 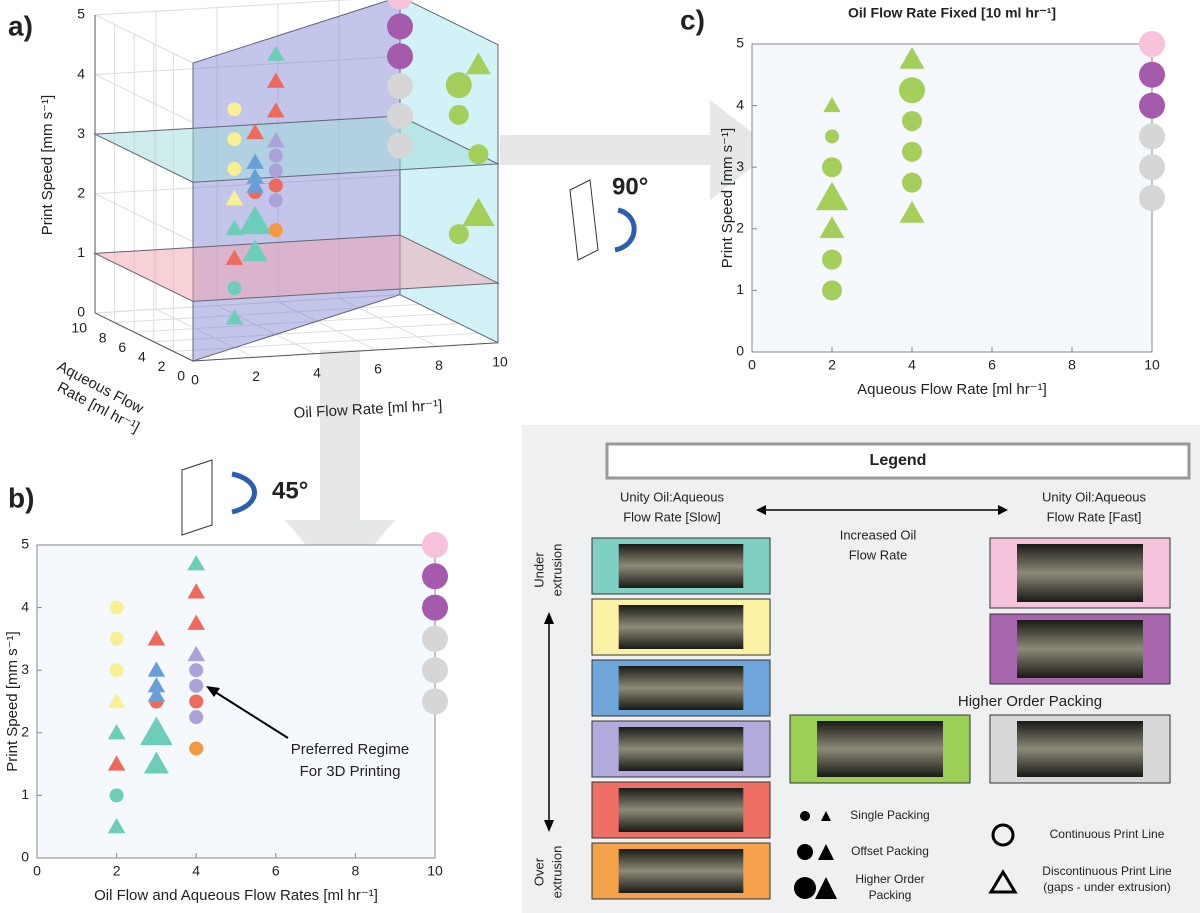 What do you see at coordinates (350, 749) in the screenshot?
I see `annotation: Preferred Regime` at bounding box center [350, 749].